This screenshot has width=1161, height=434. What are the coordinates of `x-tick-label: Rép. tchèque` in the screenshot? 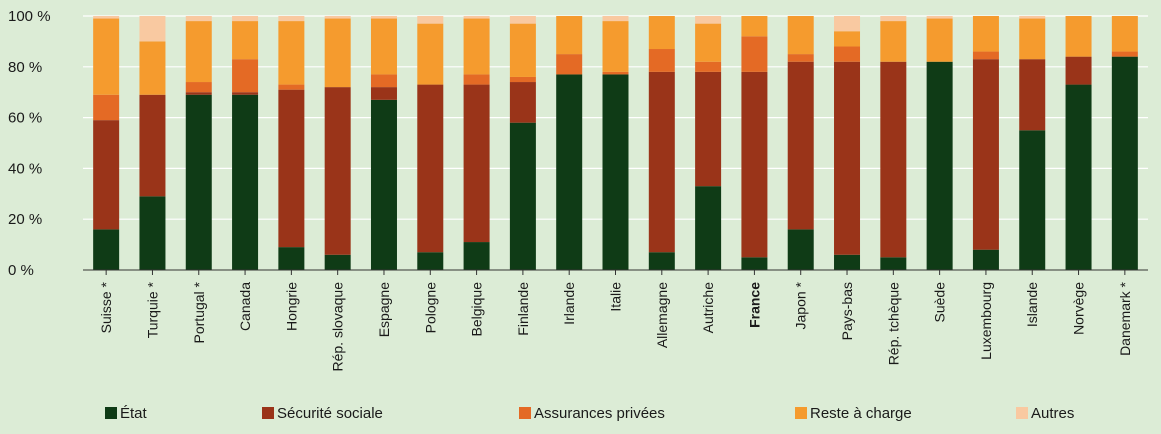 It's located at (893, 323).